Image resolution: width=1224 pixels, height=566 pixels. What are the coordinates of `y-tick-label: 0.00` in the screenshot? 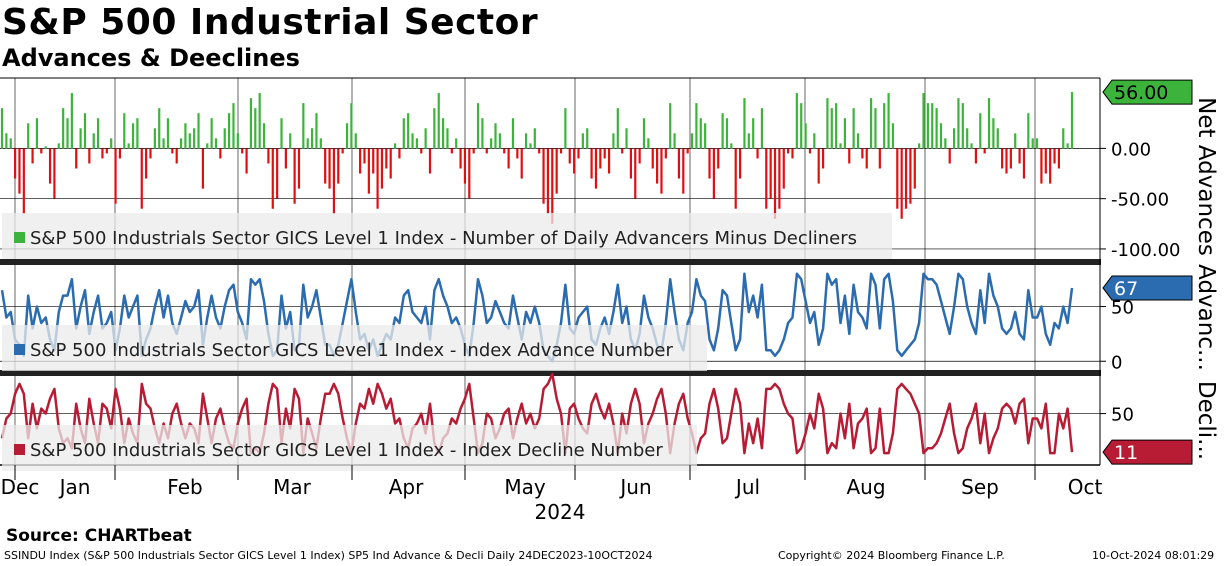 It's located at (1131, 149).